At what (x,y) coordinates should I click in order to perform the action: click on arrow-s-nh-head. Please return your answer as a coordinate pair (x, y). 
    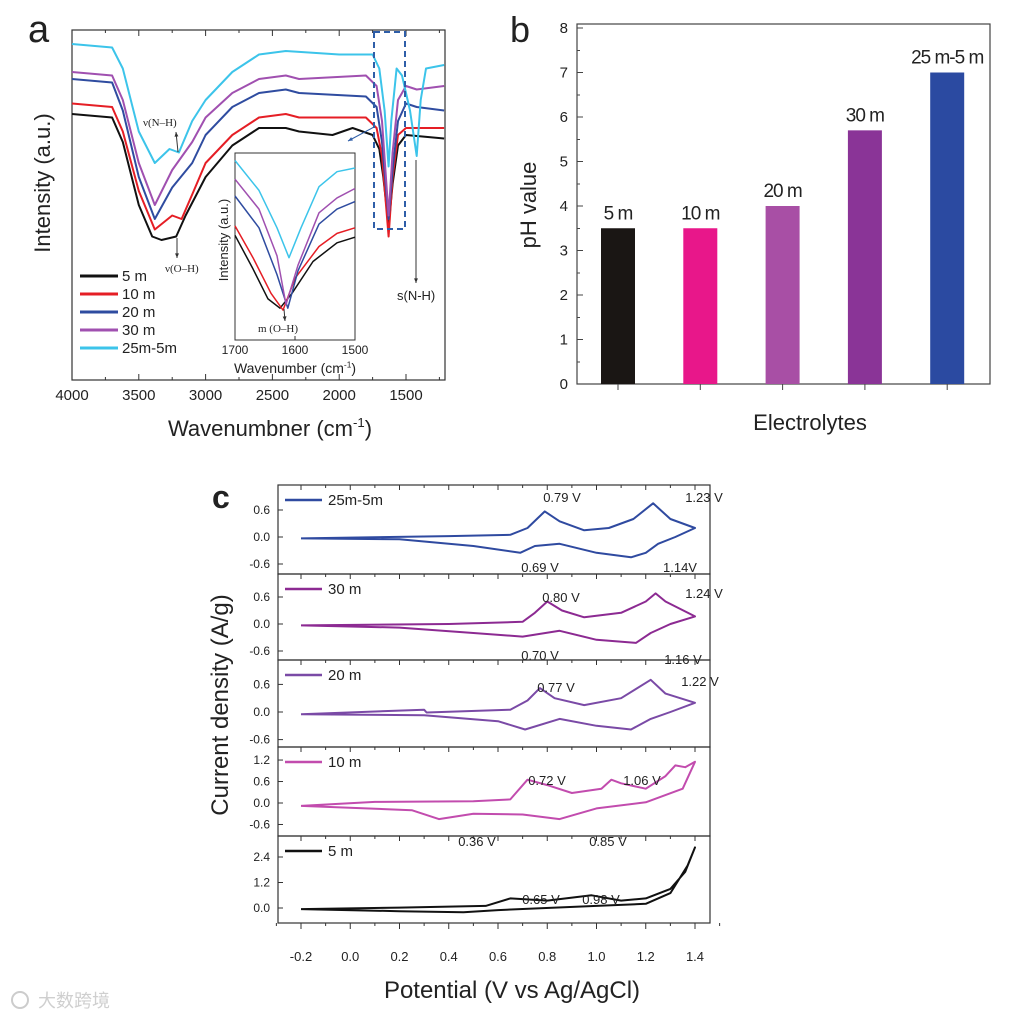
    Looking at the image, I should click on (416, 280).